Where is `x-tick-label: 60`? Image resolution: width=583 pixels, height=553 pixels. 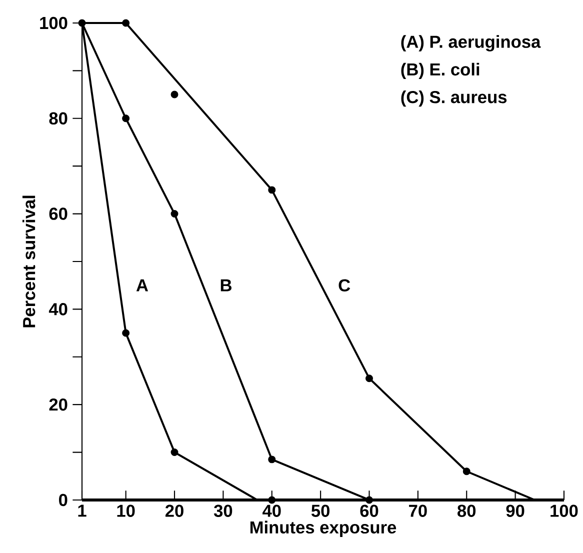
x-tick-label: 60 is located at coordinates (369, 510).